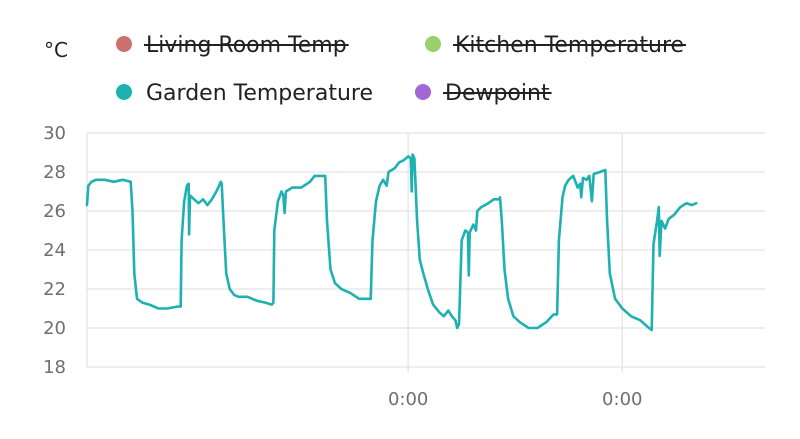 The width and height of the screenshot is (800, 439). I want to click on legend-item-garden-temperature: Garden Temperature, so click(244, 93).